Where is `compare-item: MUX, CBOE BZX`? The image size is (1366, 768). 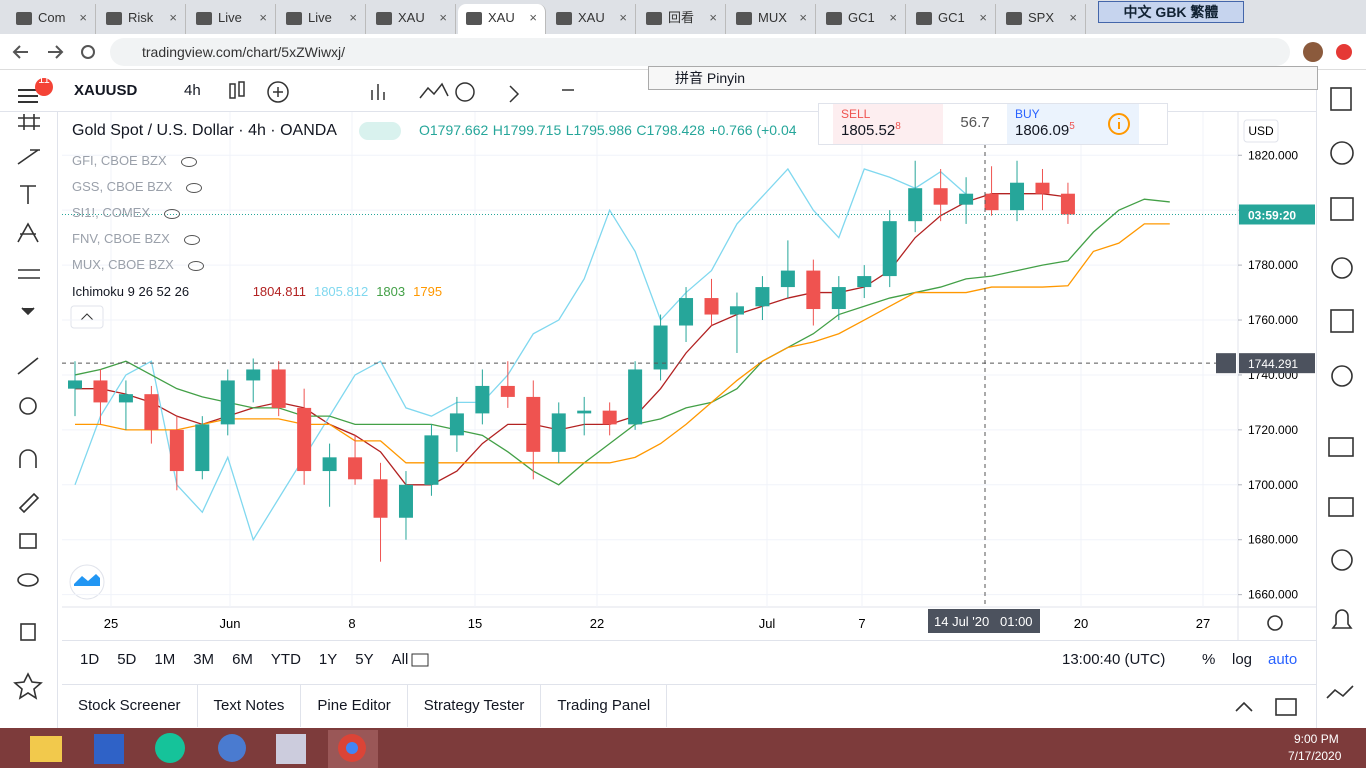
compare-item: MUX, CBOE BZX is located at coordinates (434, 265).